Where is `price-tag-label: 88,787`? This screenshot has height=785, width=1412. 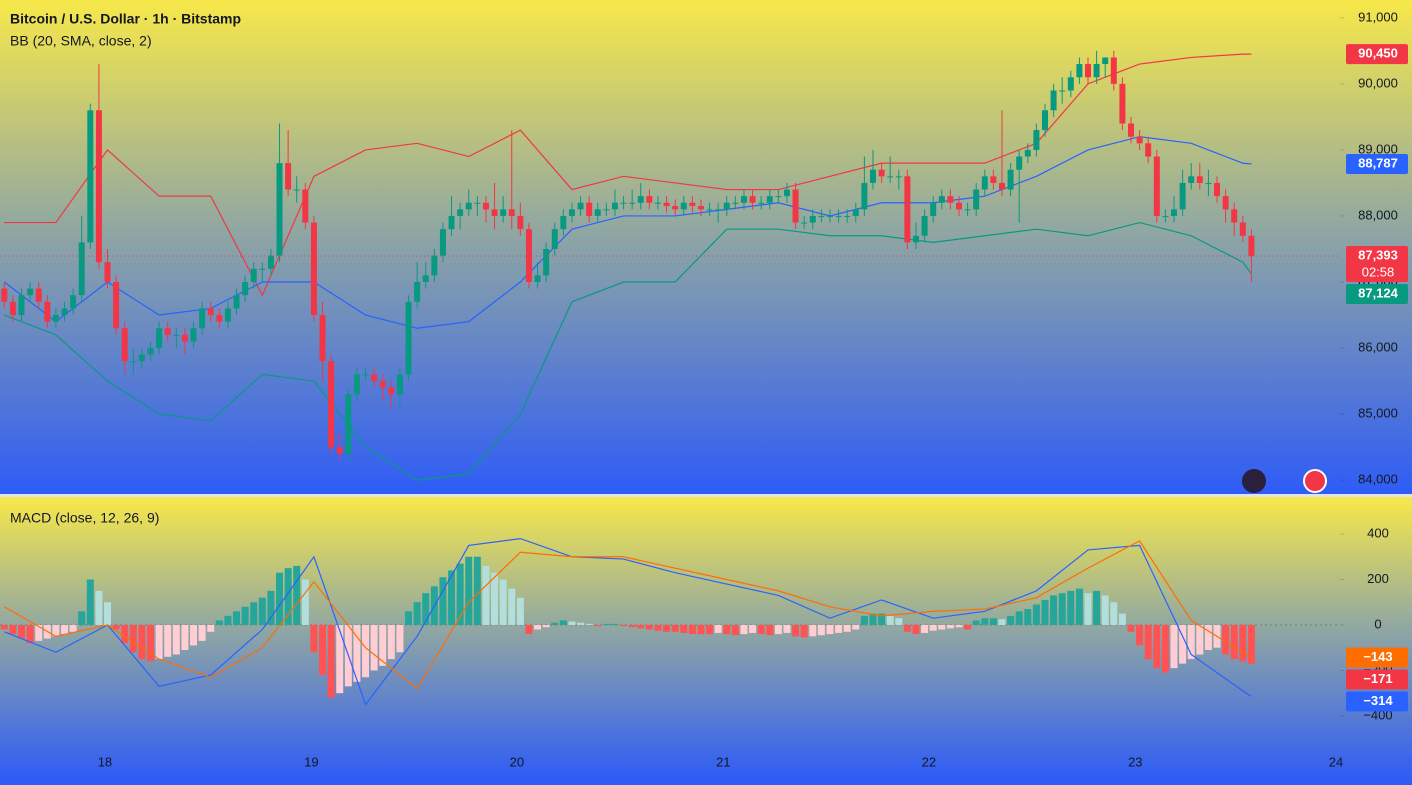
price-tag-label: 88,787 is located at coordinates (1378, 162).